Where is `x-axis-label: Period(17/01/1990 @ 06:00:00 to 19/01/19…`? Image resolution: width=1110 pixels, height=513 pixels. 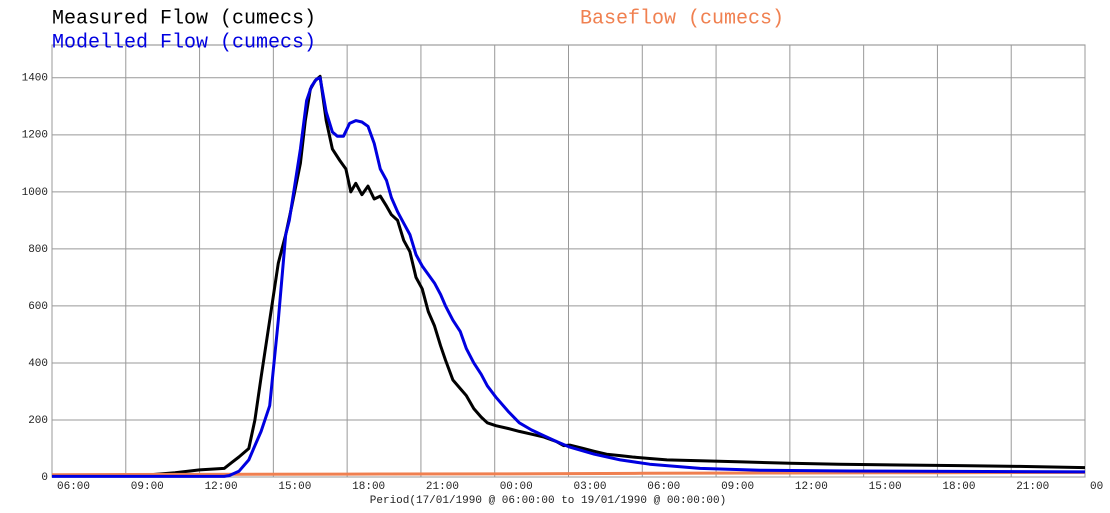
x-axis-label: Period(17/01/1990 @ 06:00:00 to 19/01/19… is located at coordinates (548, 501).